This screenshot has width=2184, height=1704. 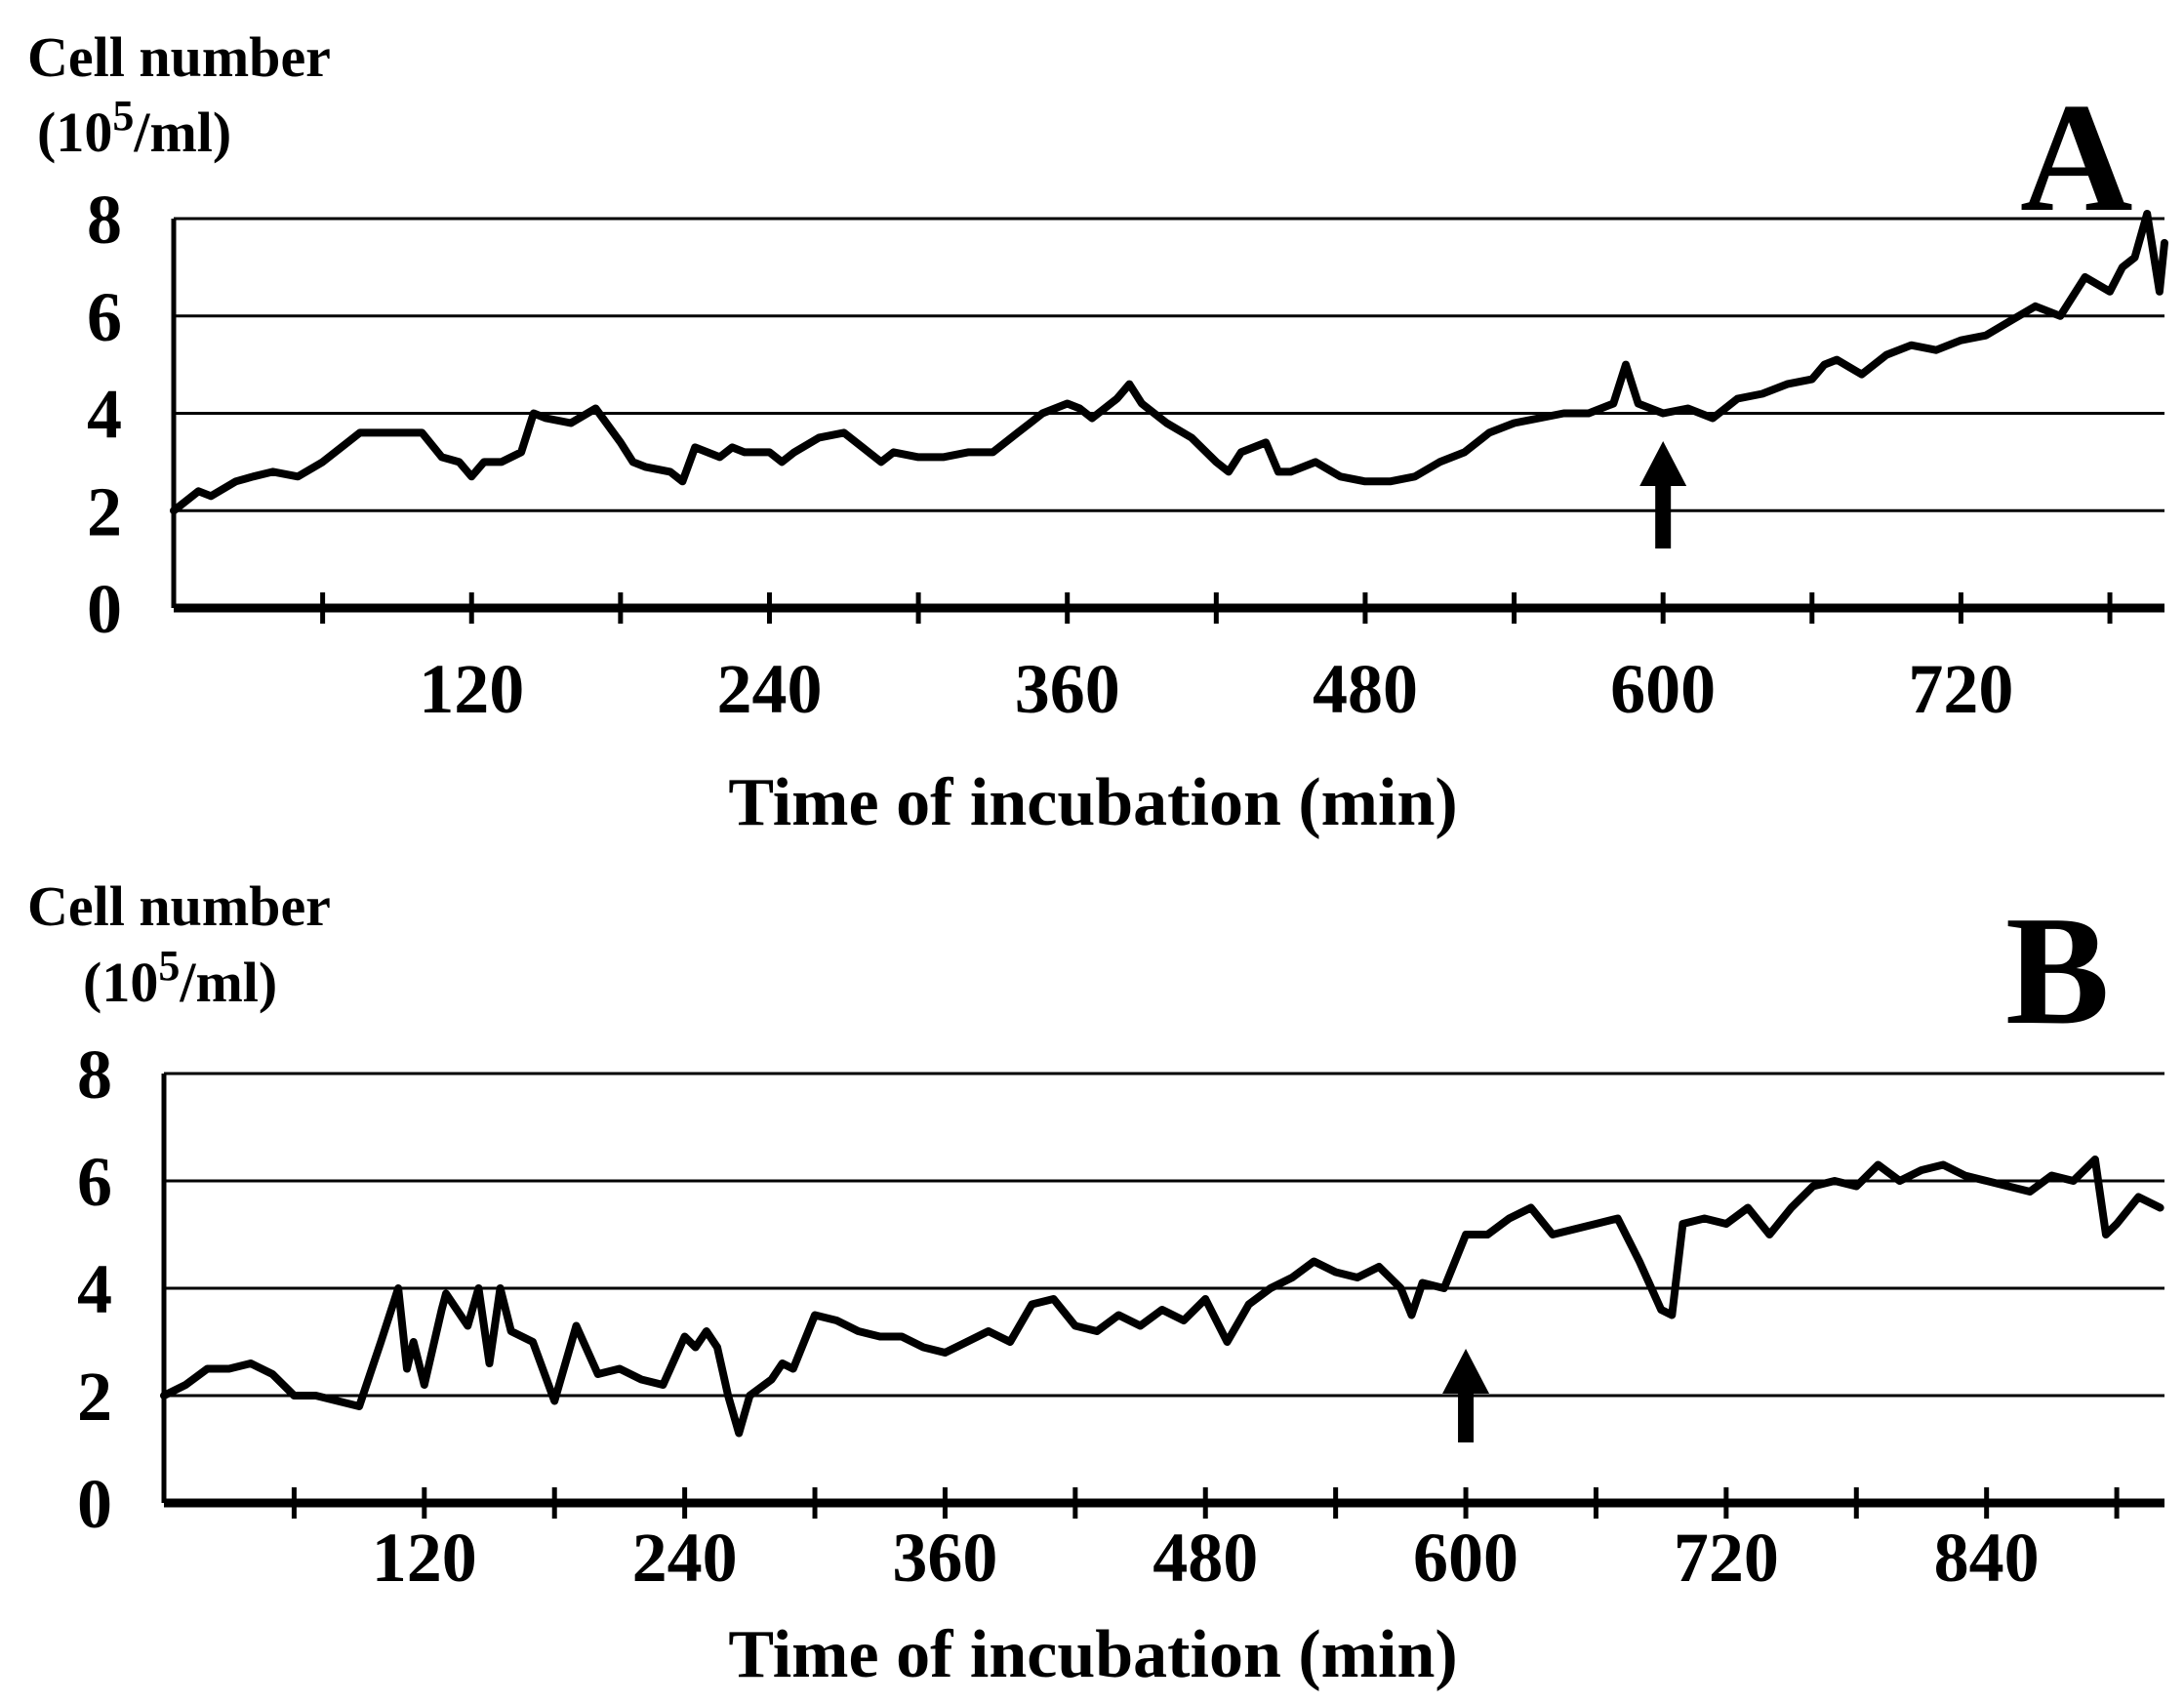 I want to click on panel-b-arrow, so click(x=1466, y=1395).